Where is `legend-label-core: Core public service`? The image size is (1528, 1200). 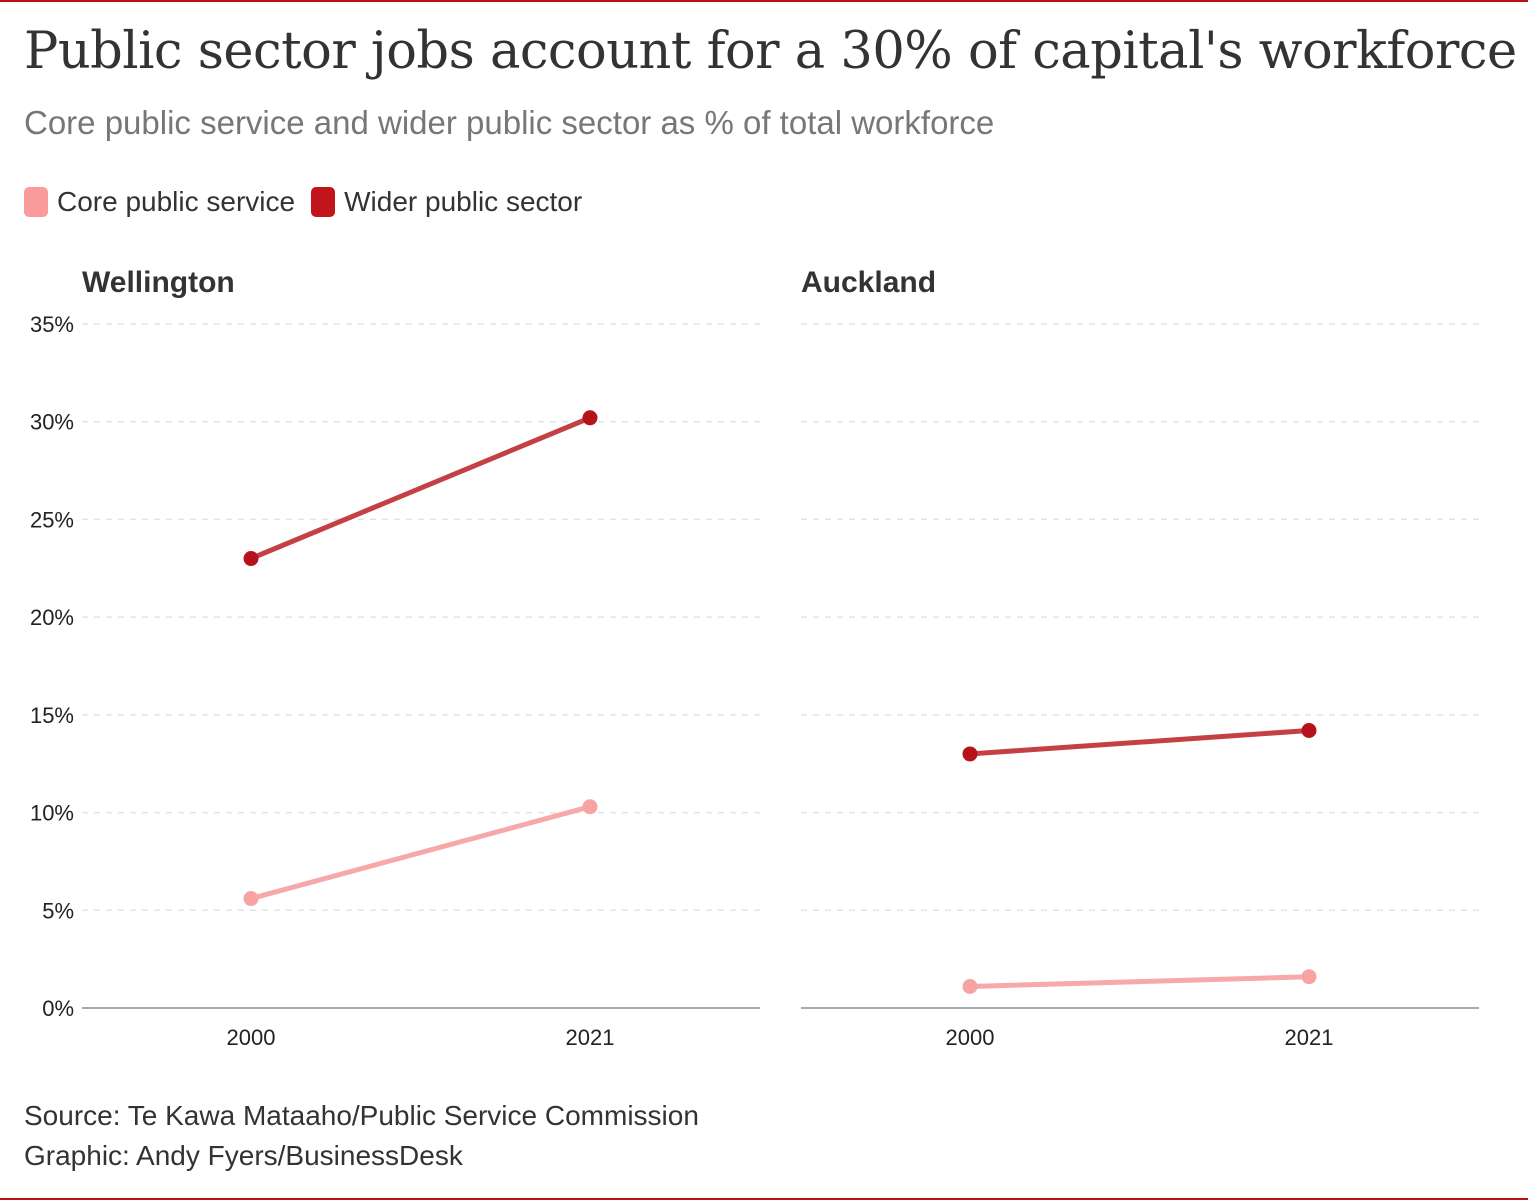
legend-label-core: Core public service is located at coordinates (176, 201).